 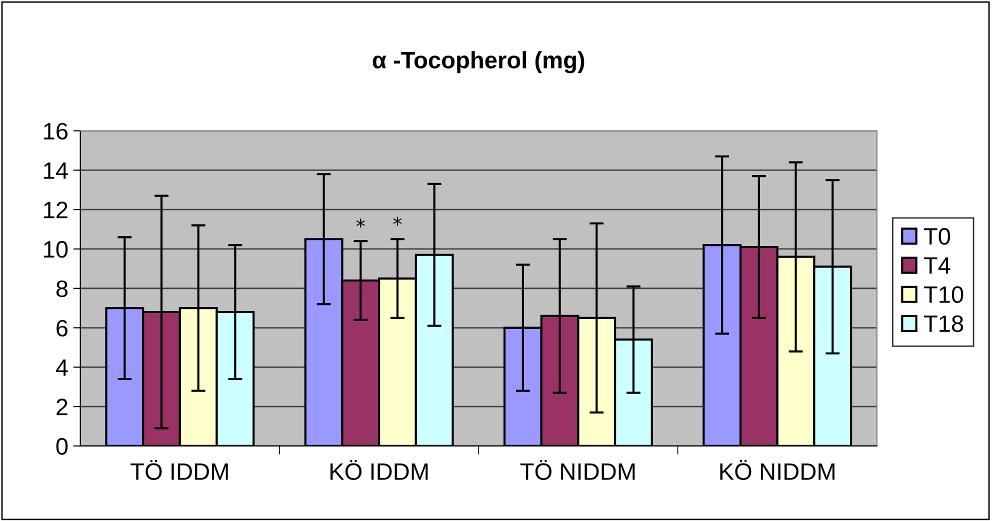 What do you see at coordinates (478, 62) in the screenshot?
I see `chart-title: α -Tocopherol (mg)` at bounding box center [478, 62].